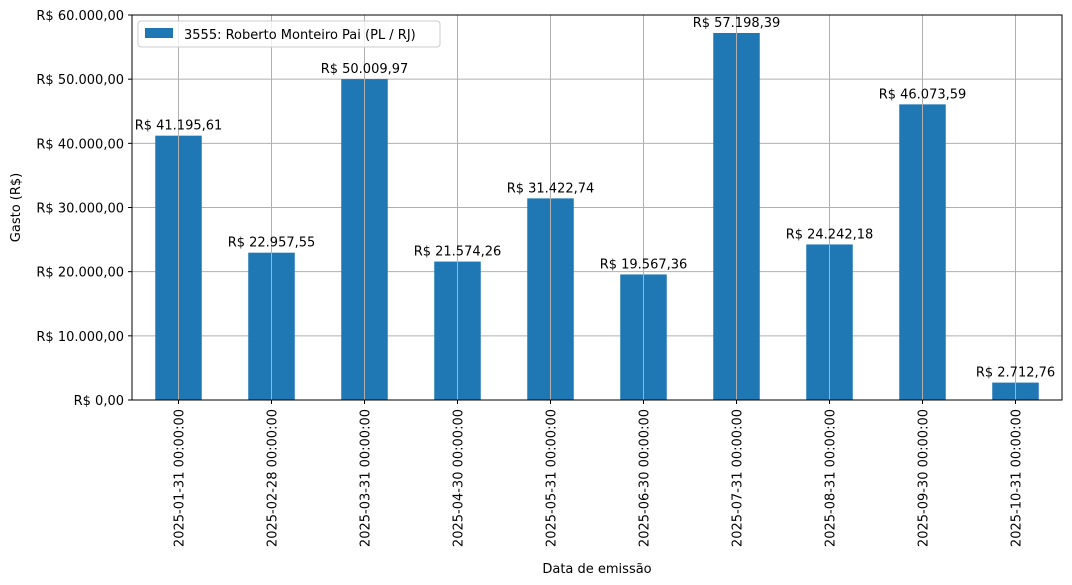  What do you see at coordinates (99, 401) in the screenshot?
I see `y-tick-label: R$ 0,00` at bounding box center [99, 401].